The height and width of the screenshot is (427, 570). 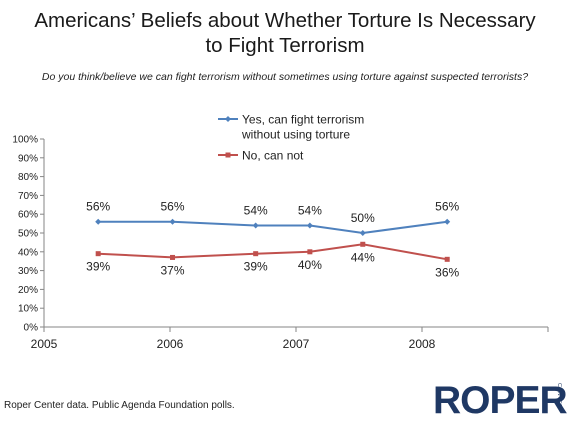 I want to click on y-tick-label: 80%, so click(x=28, y=177).